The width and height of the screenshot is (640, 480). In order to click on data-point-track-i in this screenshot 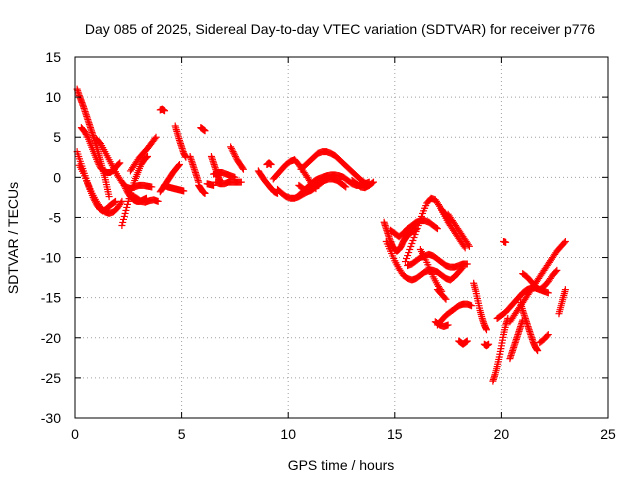, I will do `click(158, 201)`.